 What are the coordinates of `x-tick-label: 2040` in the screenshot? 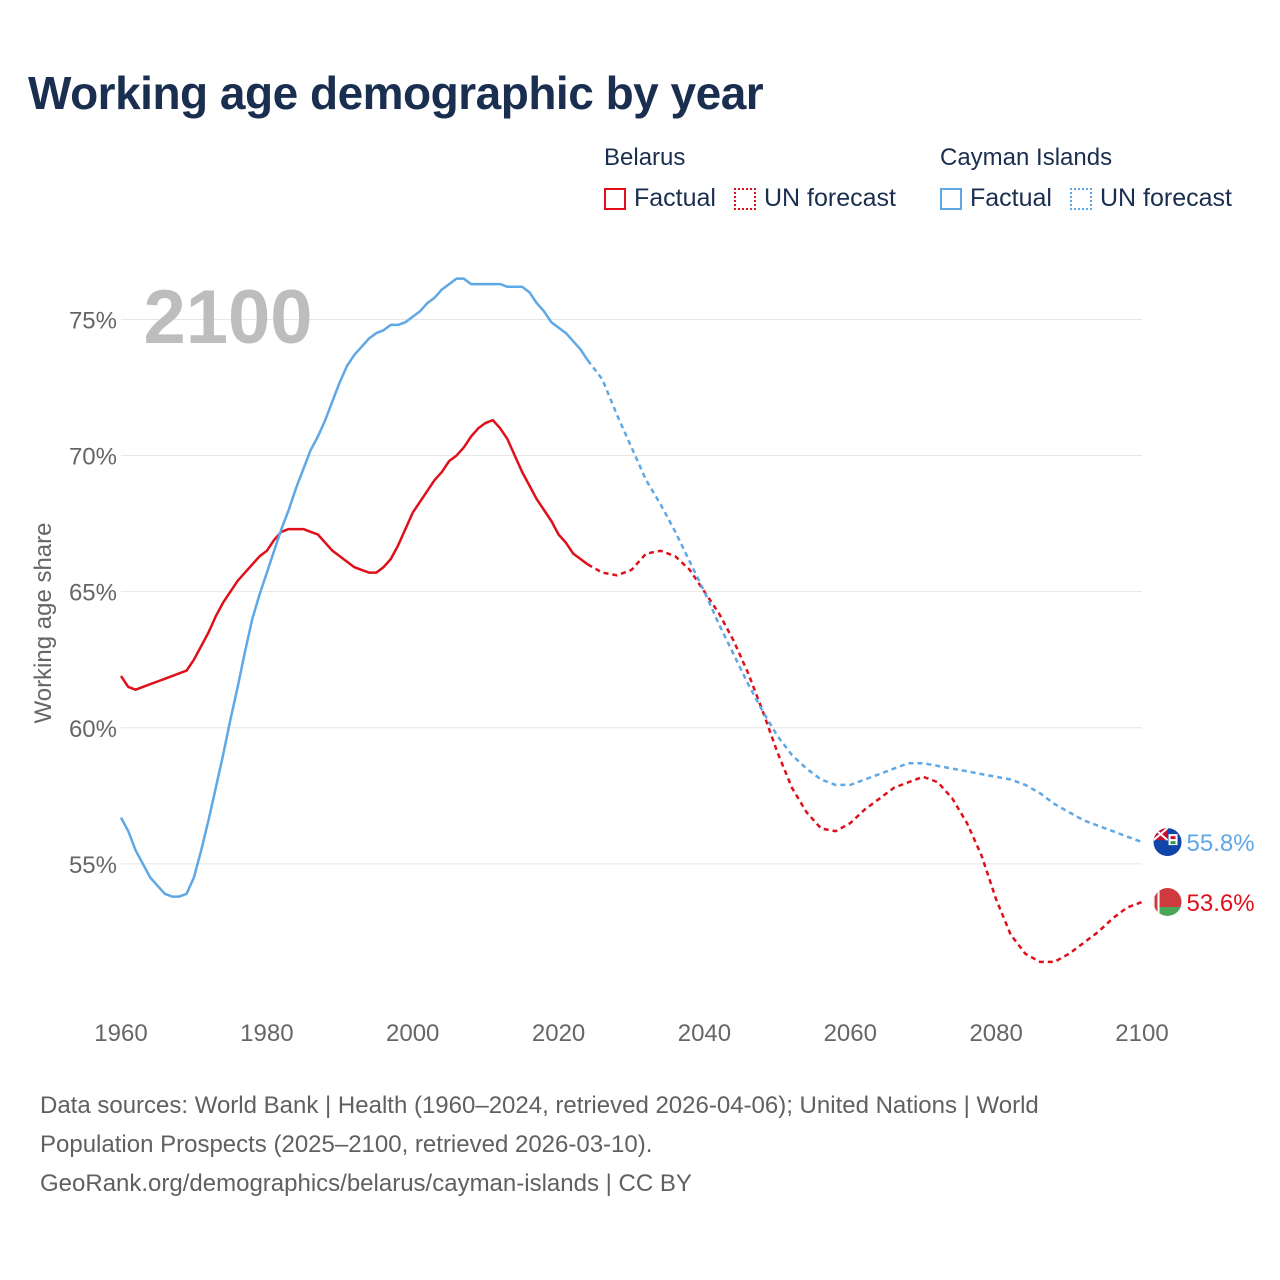 It's located at (704, 1033).